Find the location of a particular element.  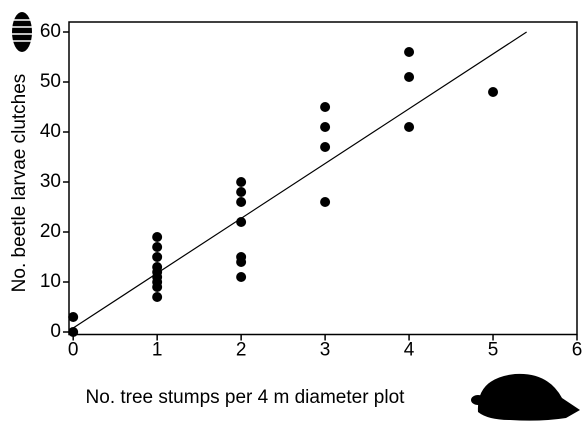

y-axis-label: No. beetle larvae clutches is located at coordinates (19, 183).